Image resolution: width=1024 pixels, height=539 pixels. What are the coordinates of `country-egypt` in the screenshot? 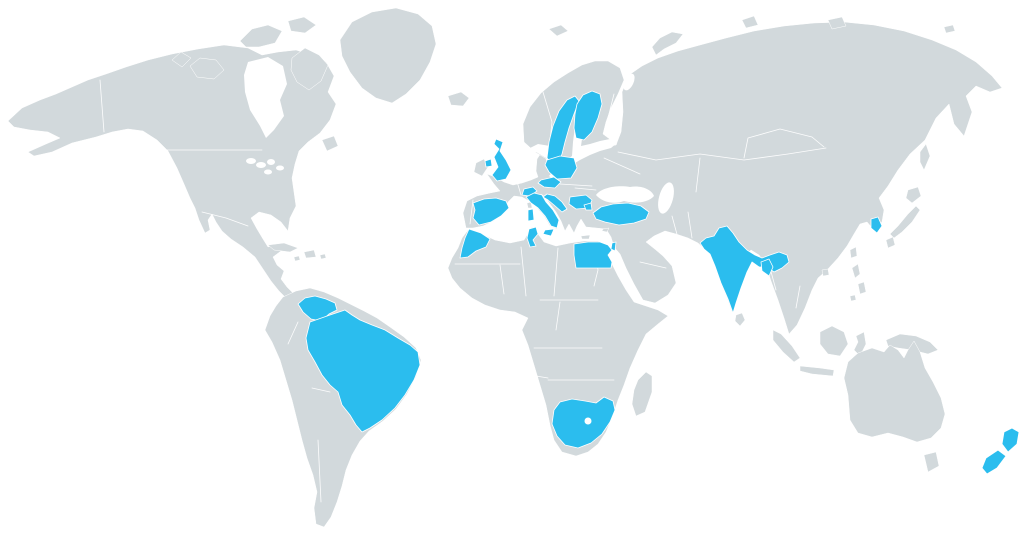 It's located at (593, 255).